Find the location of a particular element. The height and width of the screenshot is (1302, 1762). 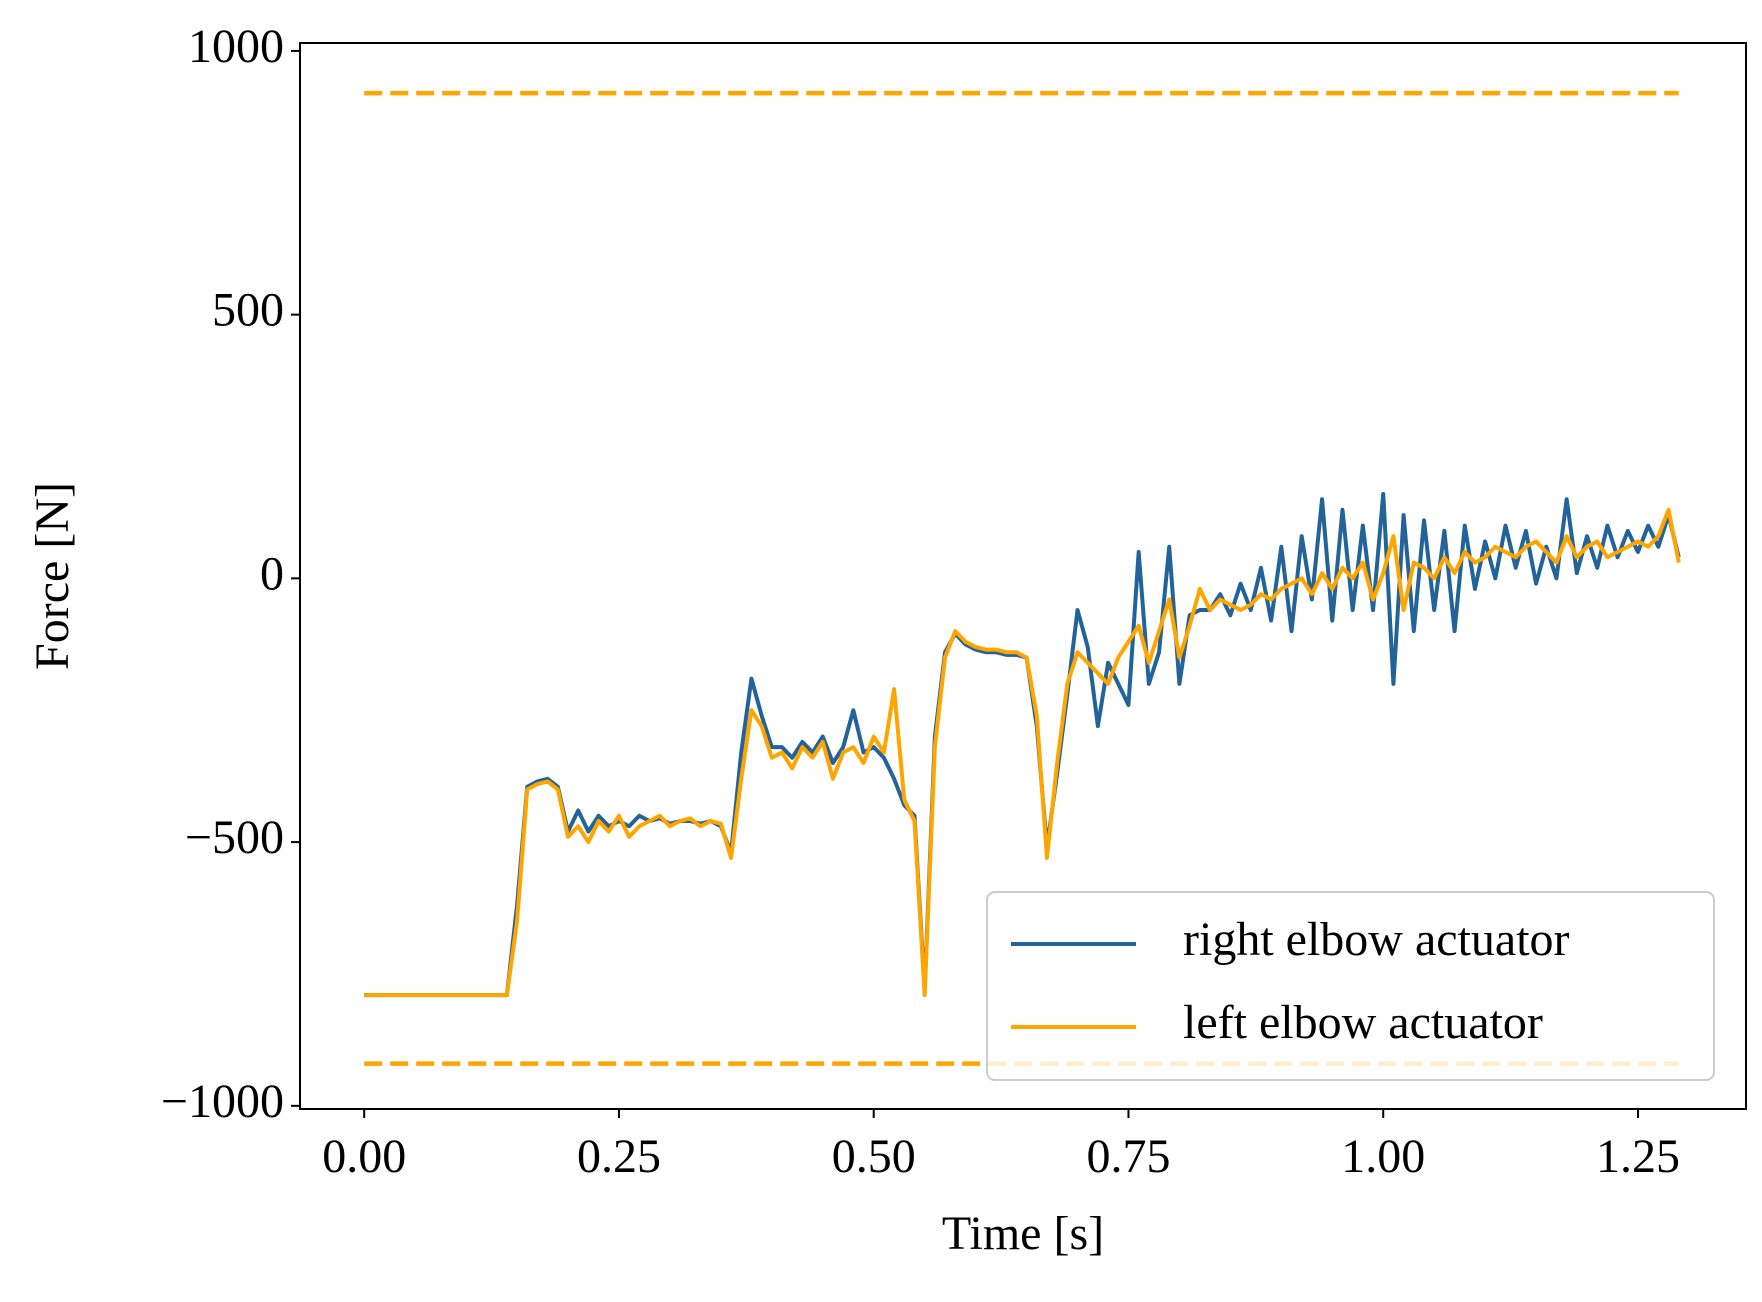

x-tick-label: 0.75 is located at coordinates (1128, 1156).